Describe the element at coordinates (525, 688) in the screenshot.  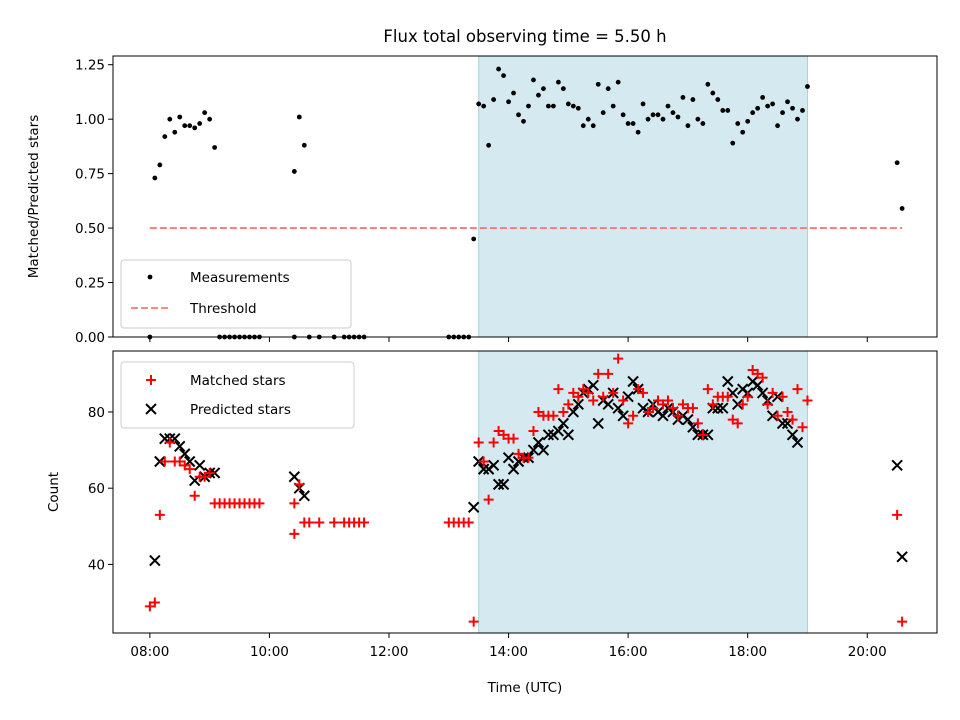
I see `x-axis-label: Time (UTC)` at that location.